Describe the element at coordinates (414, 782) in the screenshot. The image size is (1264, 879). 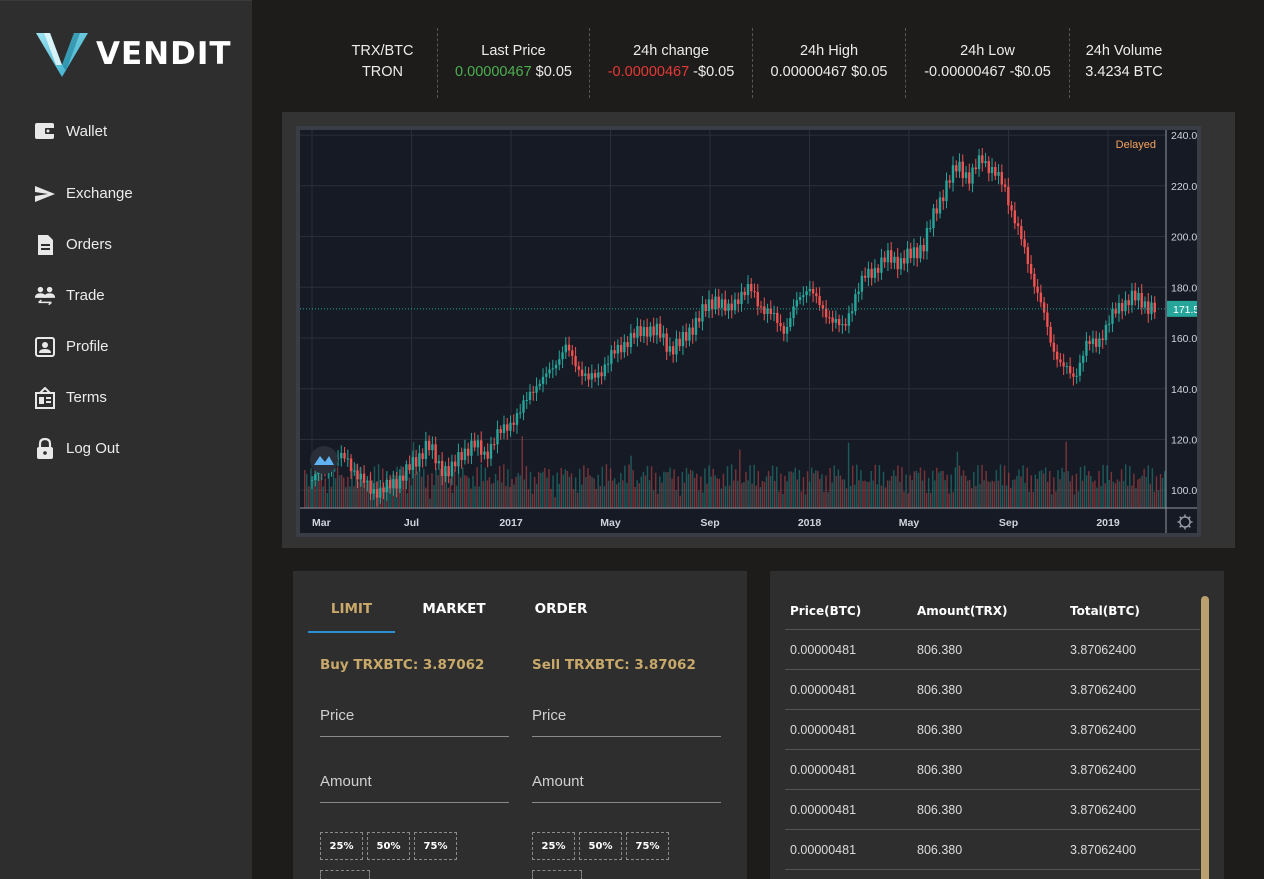
I see `buy-amount-input` at that location.